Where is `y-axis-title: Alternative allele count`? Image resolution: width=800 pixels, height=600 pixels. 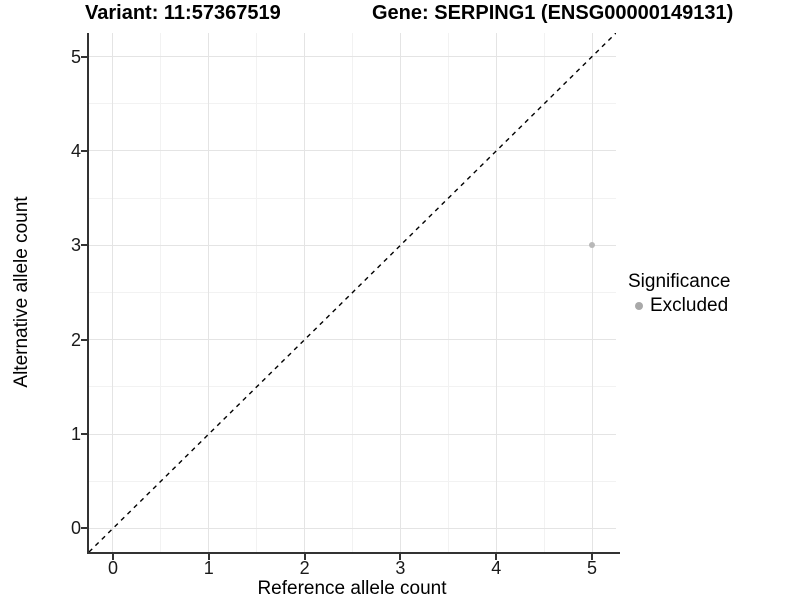 y-axis-title: Alternative allele count is located at coordinates (21, 292).